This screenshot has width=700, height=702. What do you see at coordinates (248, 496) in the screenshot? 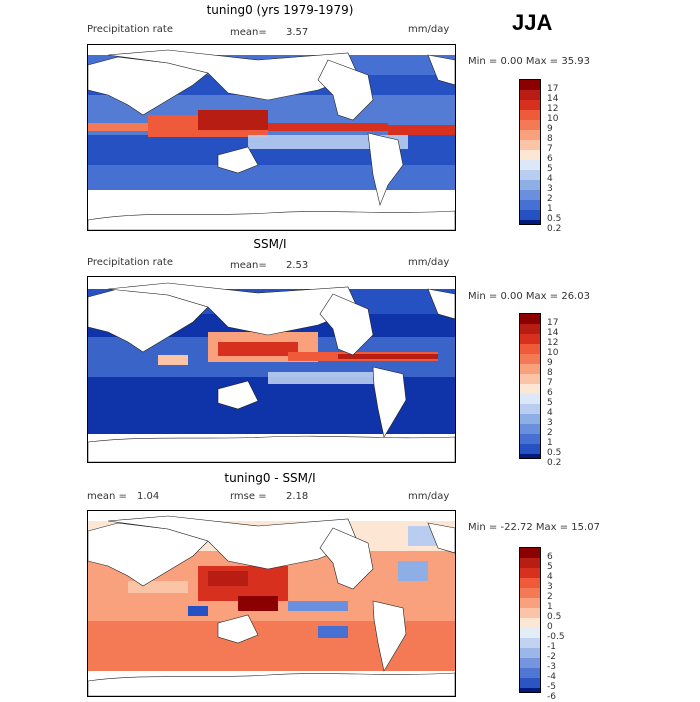
I see `rmse-label-diff: rmse =` at bounding box center [248, 496].